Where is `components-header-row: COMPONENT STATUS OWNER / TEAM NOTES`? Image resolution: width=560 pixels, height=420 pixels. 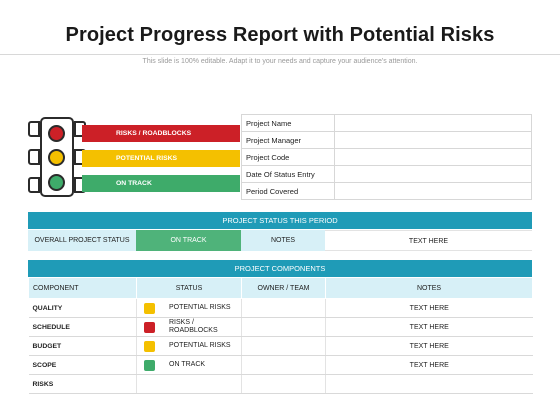
components-header-row: COMPONENT STATUS OWNER / TEAM NOTES is located at coordinates (280, 288).